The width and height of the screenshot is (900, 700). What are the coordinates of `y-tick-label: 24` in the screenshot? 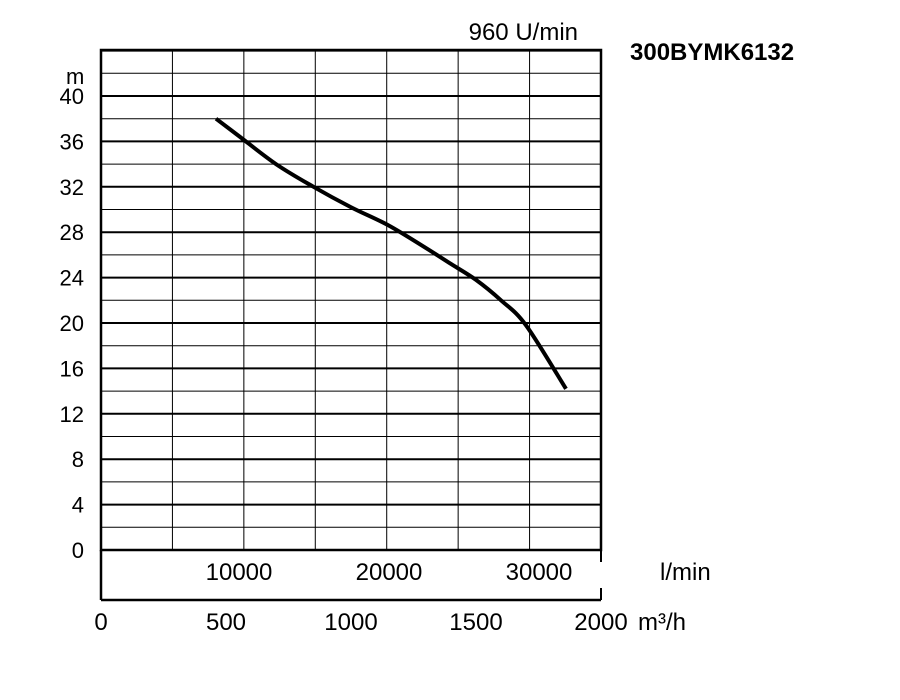 It's located at (72, 278).